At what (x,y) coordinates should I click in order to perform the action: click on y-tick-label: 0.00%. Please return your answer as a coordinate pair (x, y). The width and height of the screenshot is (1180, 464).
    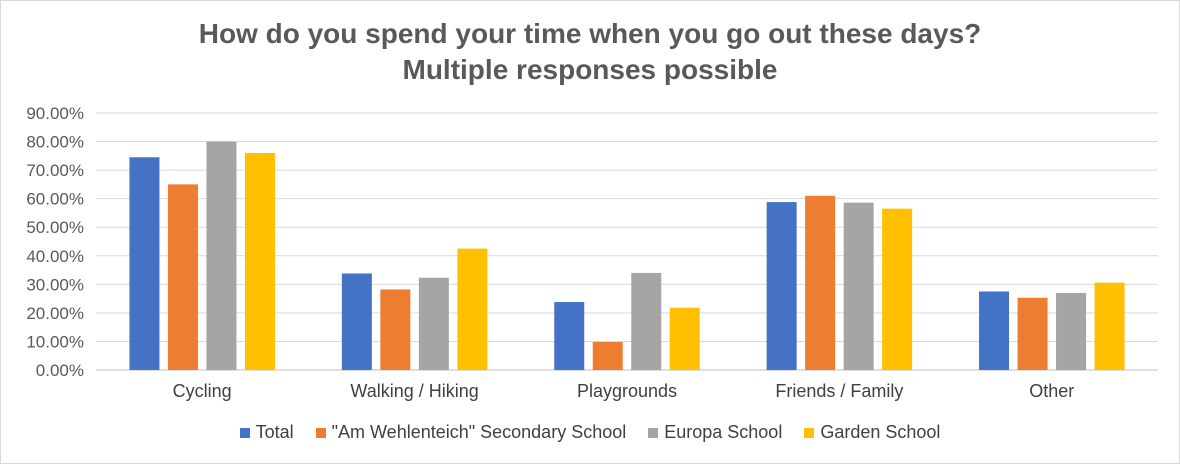
    Looking at the image, I should click on (60, 370).